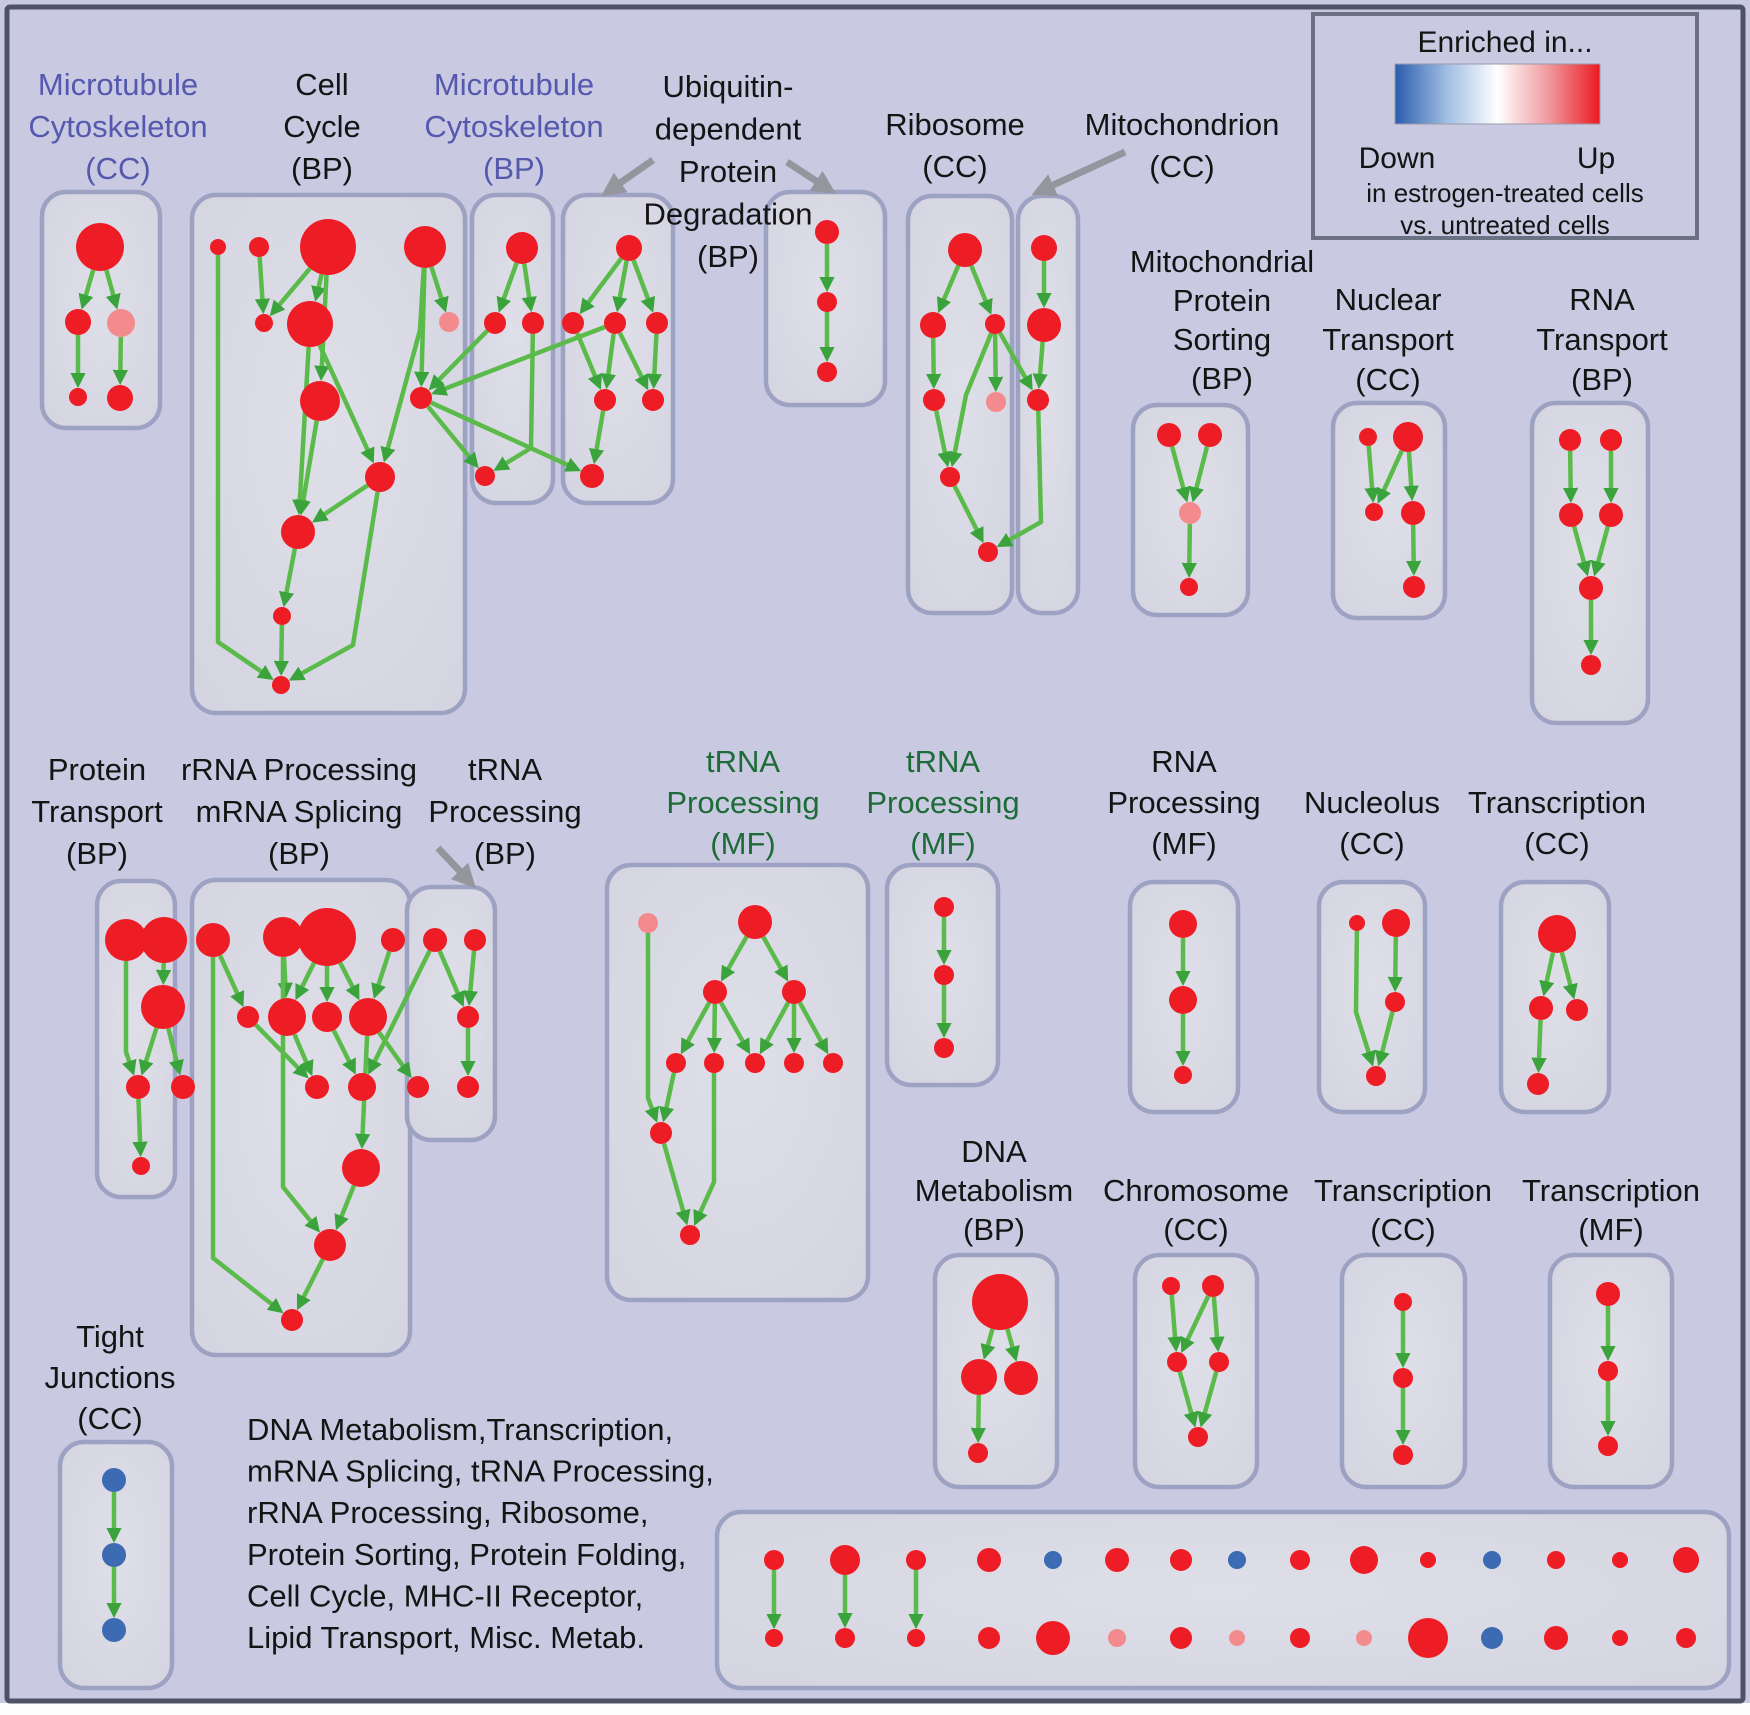 Image resolution: width=1750 pixels, height=1715 pixels. I want to click on cluster-label-transccbot: (CC), so click(1402, 1229).